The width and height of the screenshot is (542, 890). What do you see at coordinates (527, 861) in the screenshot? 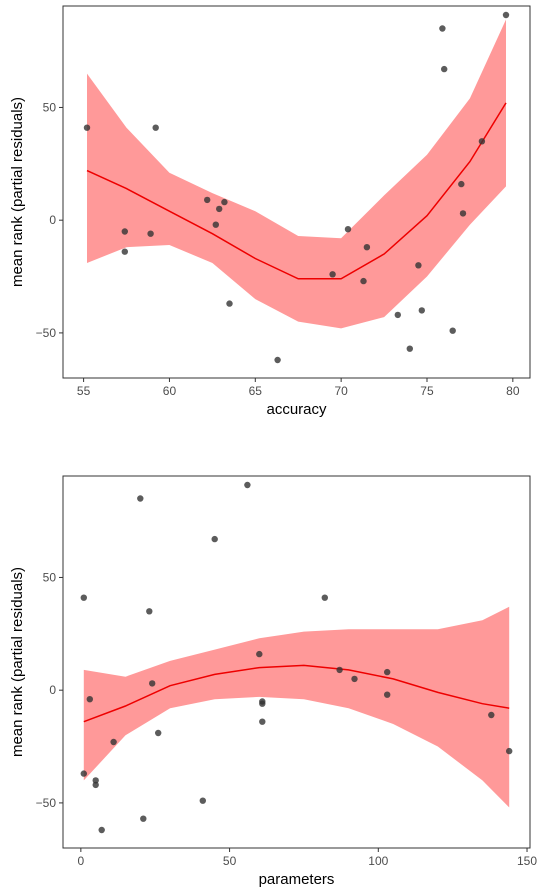
I see `x-tick-label: 150` at bounding box center [527, 861].